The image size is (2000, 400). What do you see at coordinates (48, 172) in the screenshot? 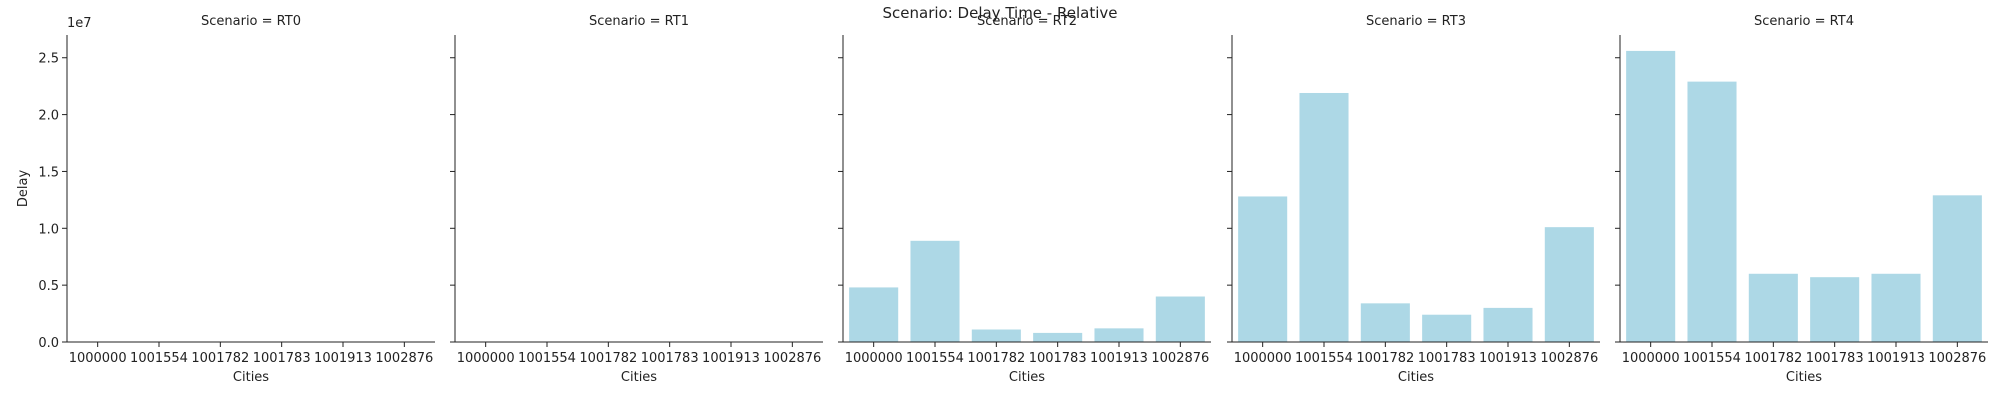
I see `y-tick-label: 1.5` at bounding box center [48, 172].